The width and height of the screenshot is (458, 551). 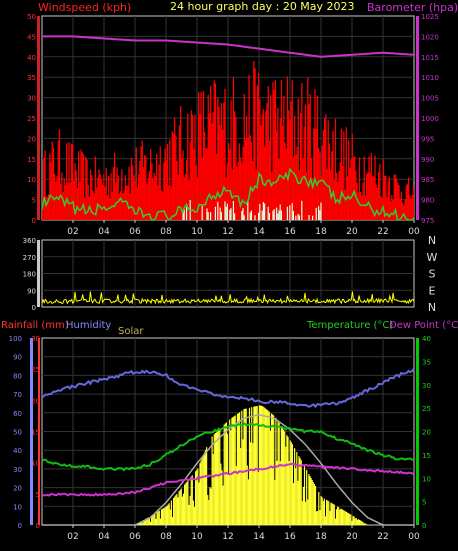 I want to click on rain-y-tick-label: 0, so click(x=38, y=526).